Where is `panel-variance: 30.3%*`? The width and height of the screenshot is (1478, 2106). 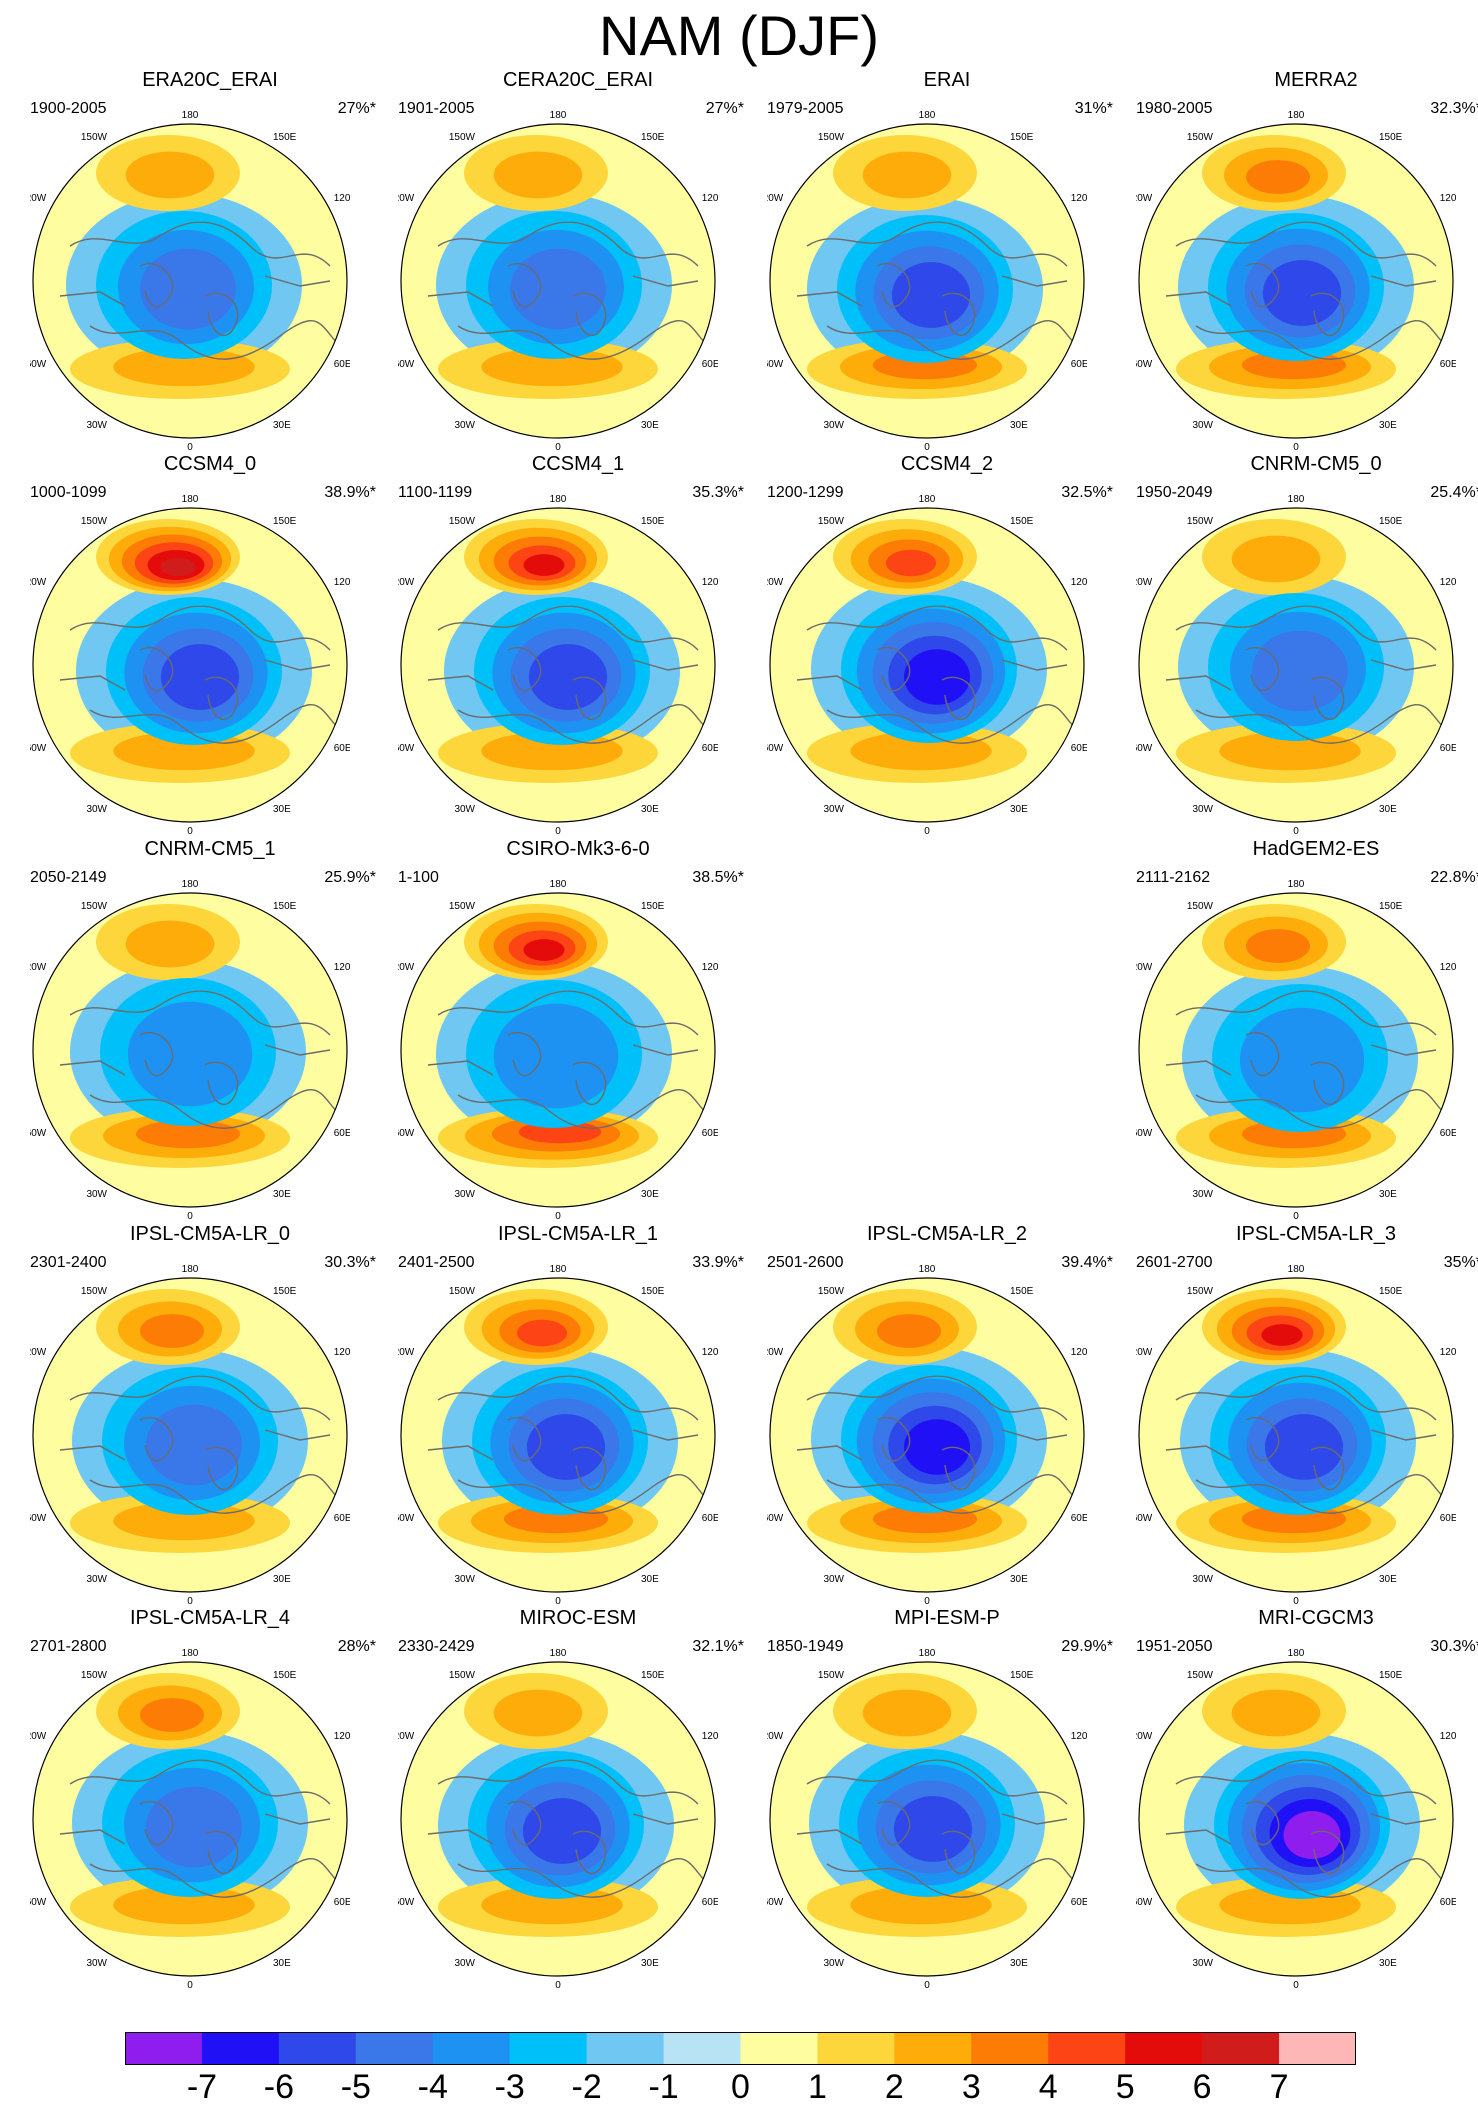 panel-variance: 30.3%* is located at coordinates (350, 1262).